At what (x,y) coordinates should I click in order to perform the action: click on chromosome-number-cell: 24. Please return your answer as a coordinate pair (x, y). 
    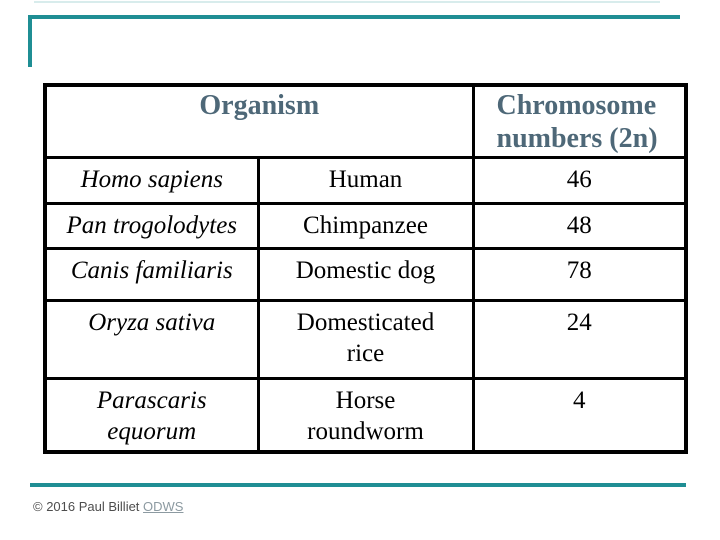
    Looking at the image, I should click on (579, 339).